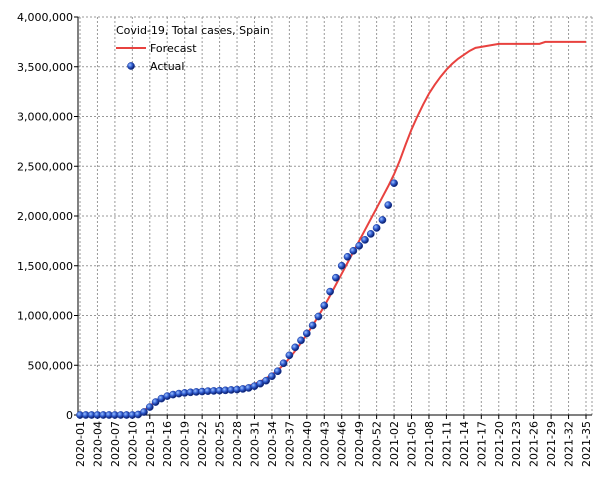 This screenshot has height=480, width=605. What do you see at coordinates (307, 444) in the screenshot?
I see `x-tick-label: 2020-40` at bounding box center [307, 444].